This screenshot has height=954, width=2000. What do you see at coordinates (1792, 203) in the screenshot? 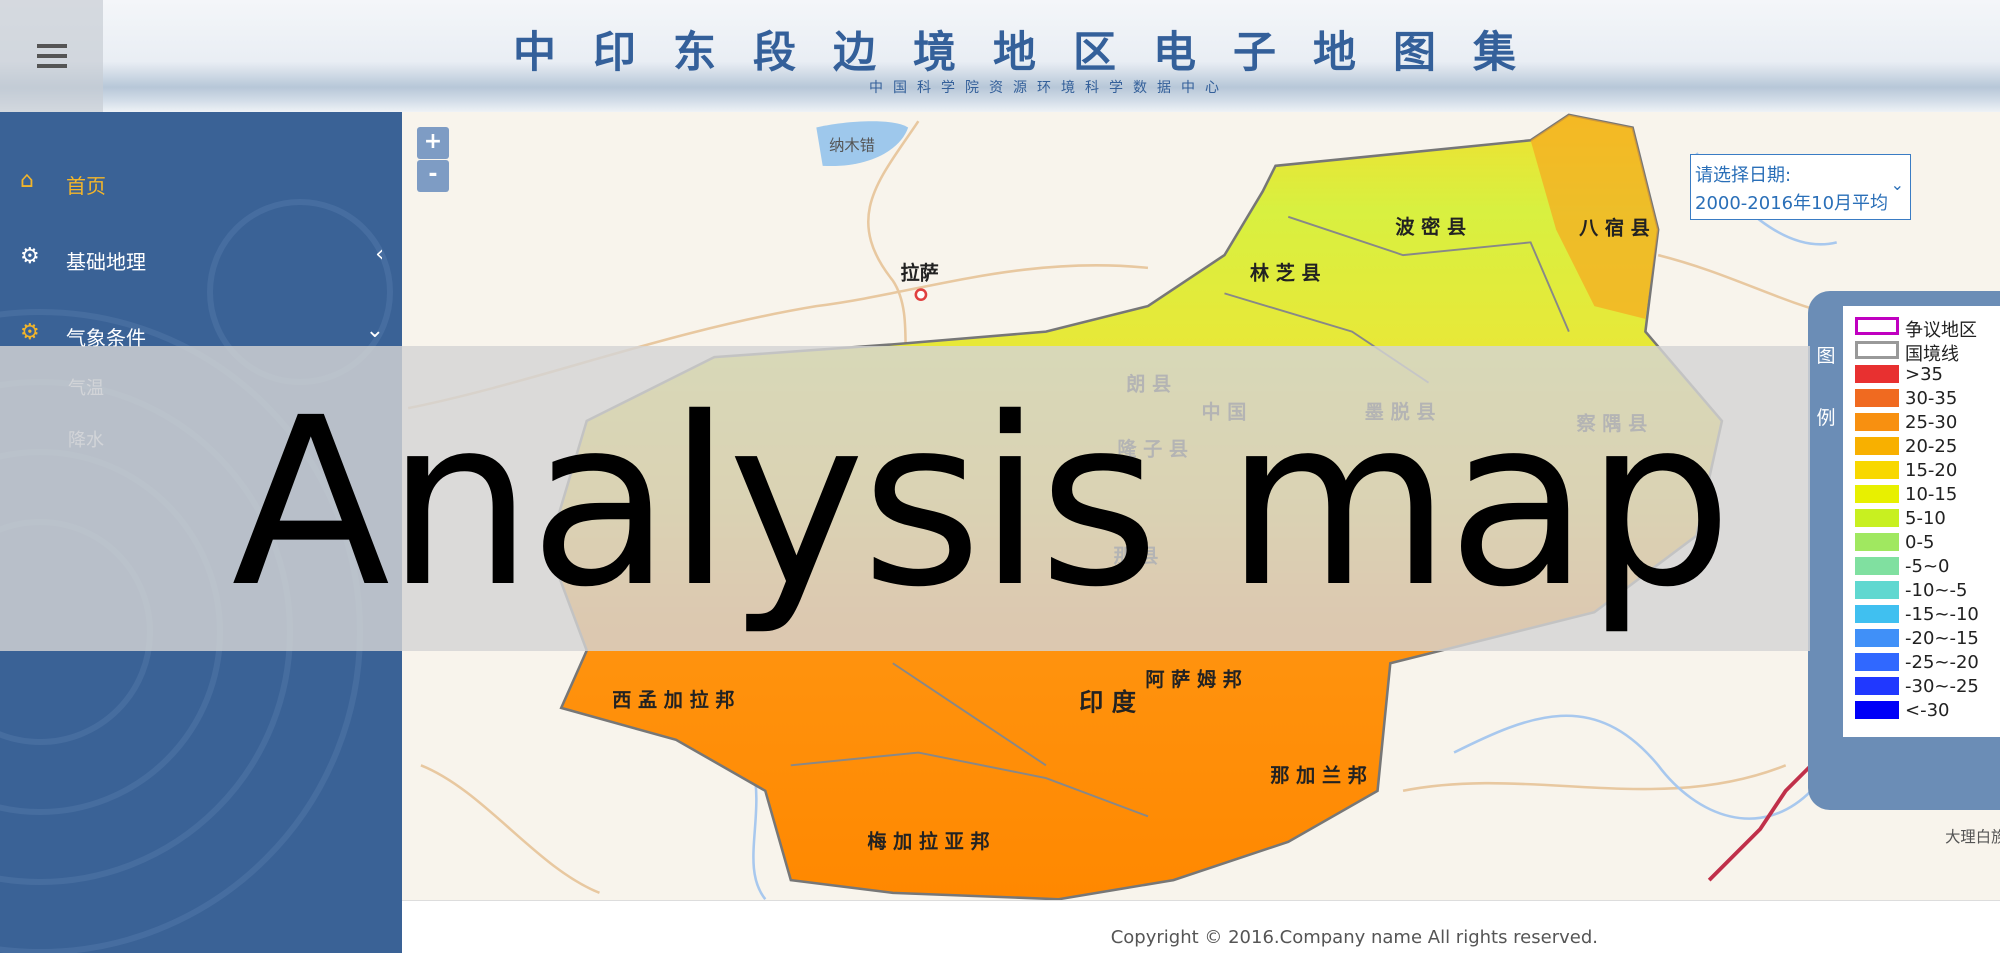
I see `date-value: 2000-2016年10月平均` at bounding box center [1792, 203].